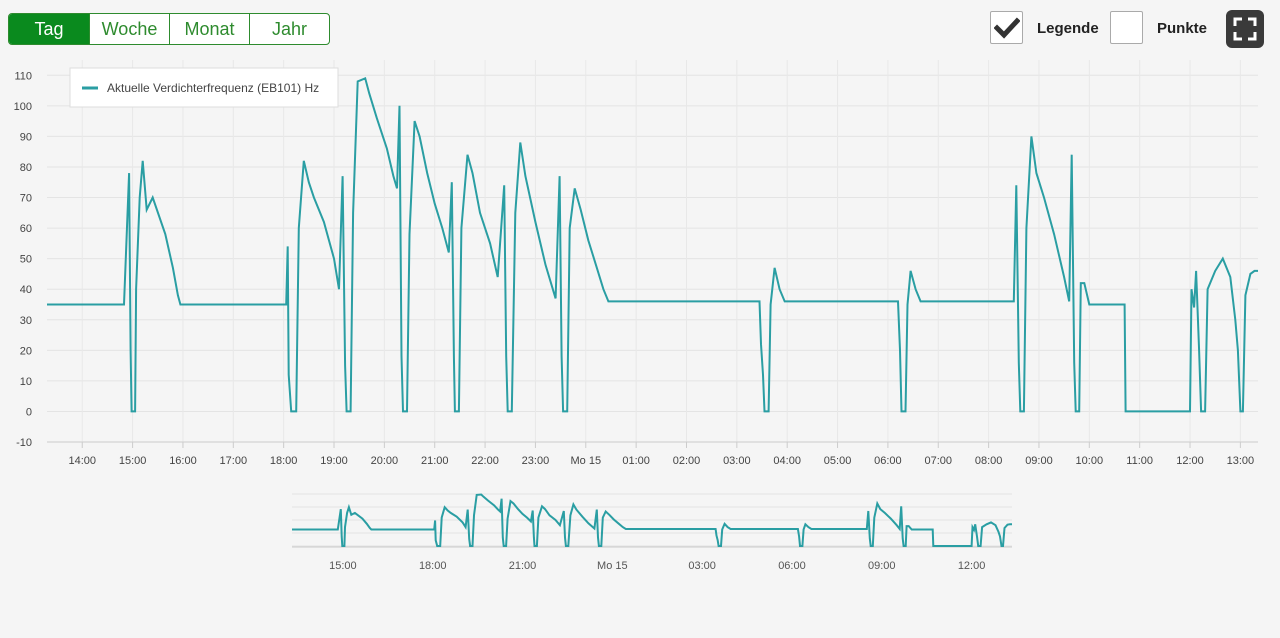 The image size is (1280, 638). I want to click on legend-label: Legende, so click(1068, 28).